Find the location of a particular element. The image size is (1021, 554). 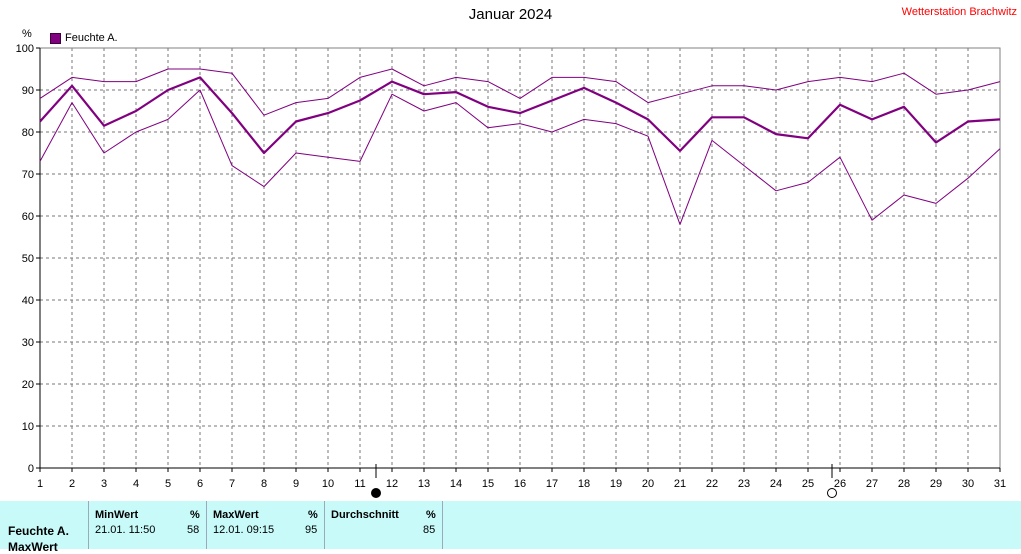

max-header: MaxWert is located at coordinates (236, 515).